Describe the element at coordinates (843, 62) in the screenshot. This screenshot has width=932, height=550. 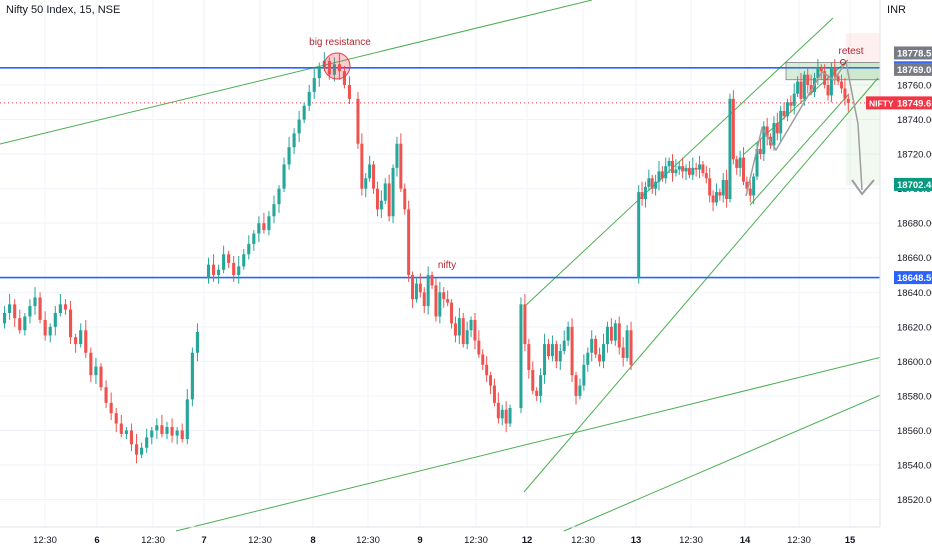
I see `retest-marker` at that location.